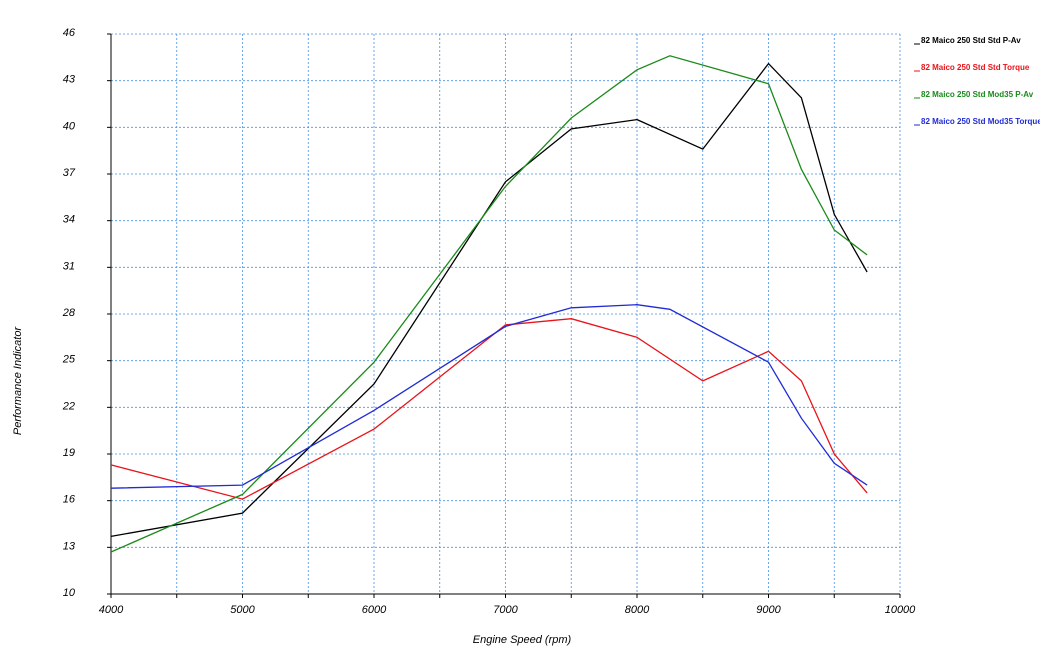 Image resolution: width=1040 pixels, height=671 pixels. What do you see at coordinates (637, 610) in the screenshot?
I see `x-tick-label: 8000` at bounding box center [637, 610].